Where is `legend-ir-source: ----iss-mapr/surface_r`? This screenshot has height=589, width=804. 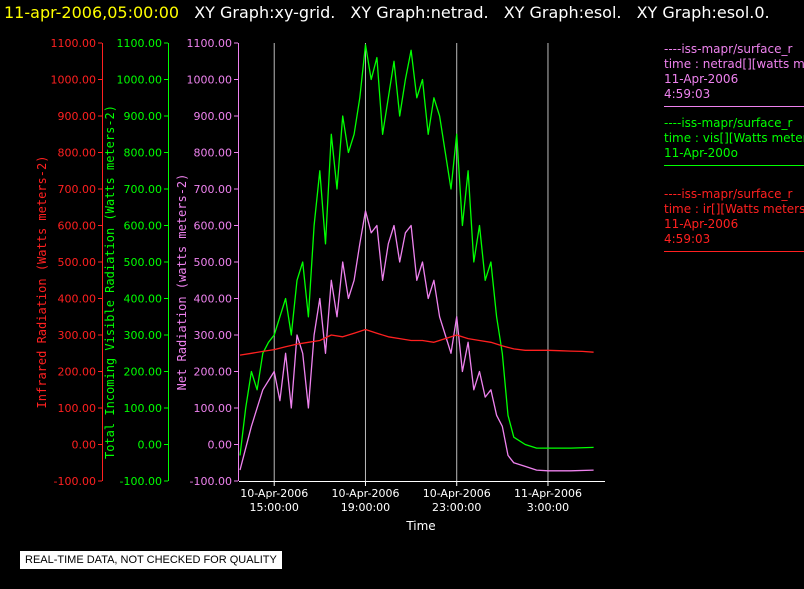
legend-ir-source: ----iss-mapr/surface_r is located at coordinates (728, 194).